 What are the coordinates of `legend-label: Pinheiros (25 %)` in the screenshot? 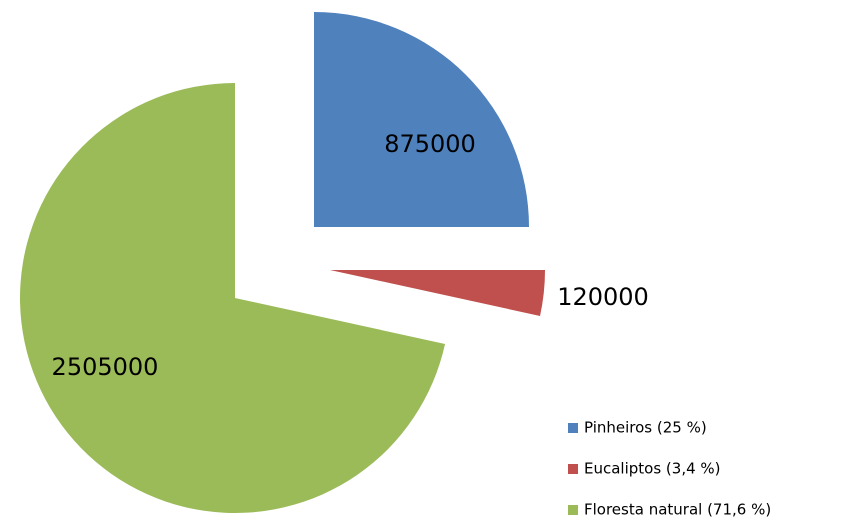 It's located at (645, 428).